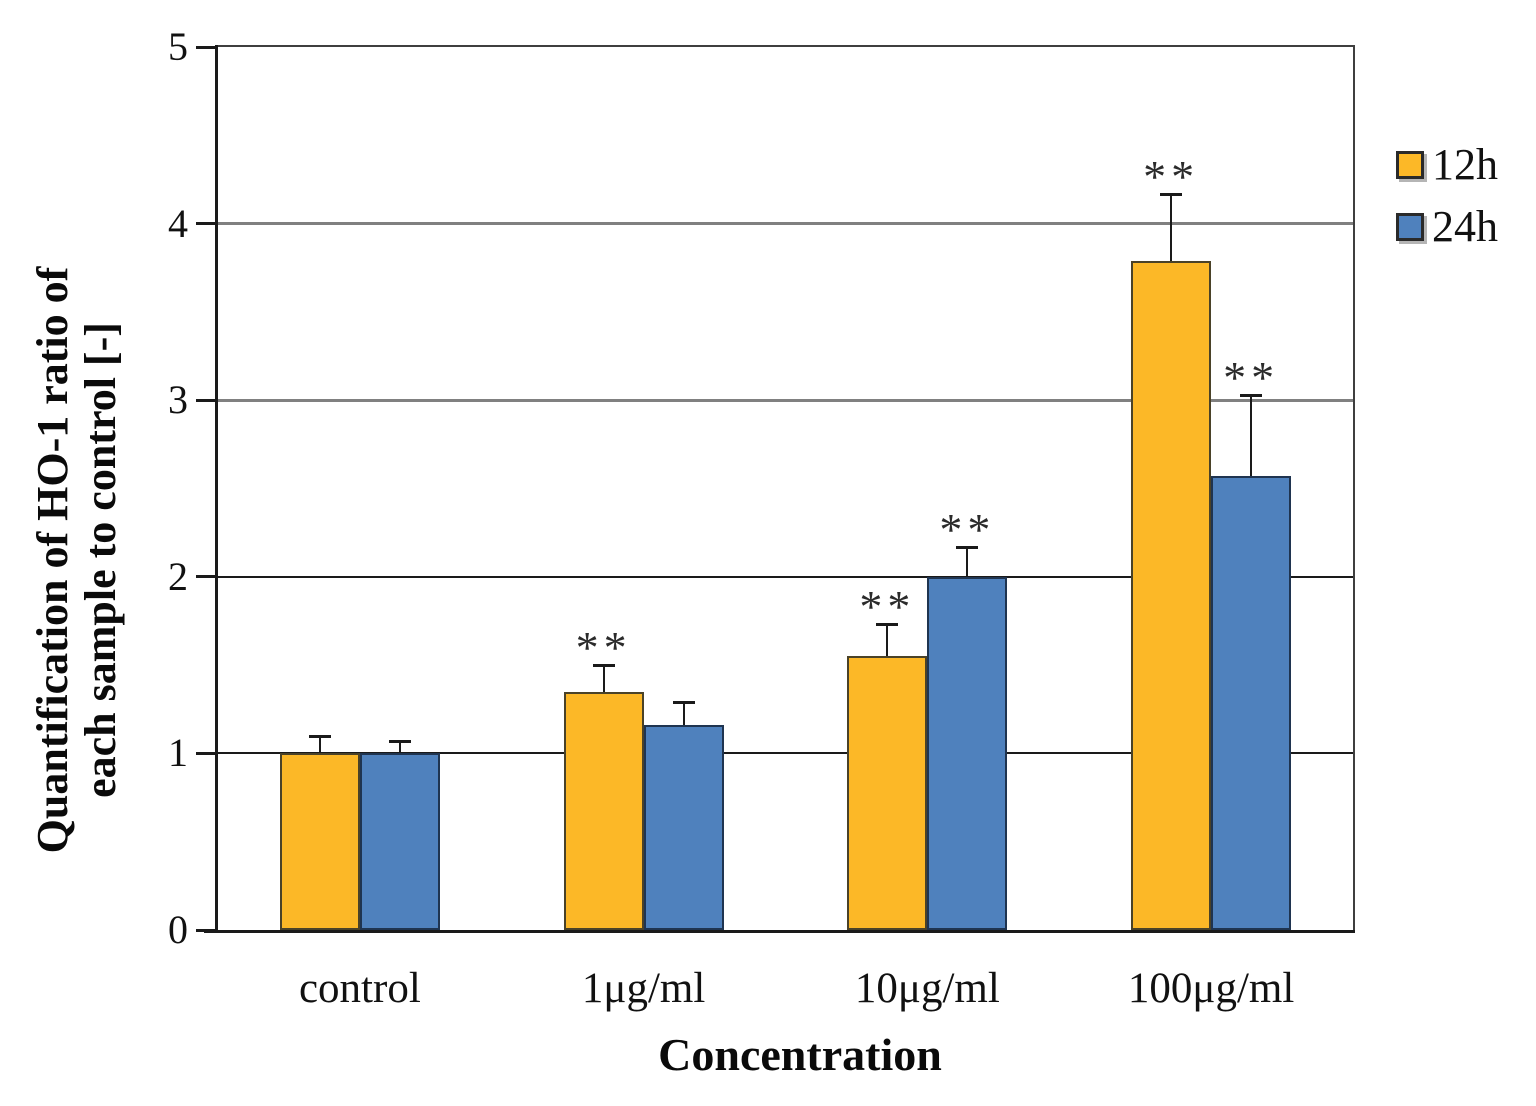  Describe the element at coordinates (1171, 176) in the screenshot. I see `significance-marker-12h-100μg/ml: **` at that location.